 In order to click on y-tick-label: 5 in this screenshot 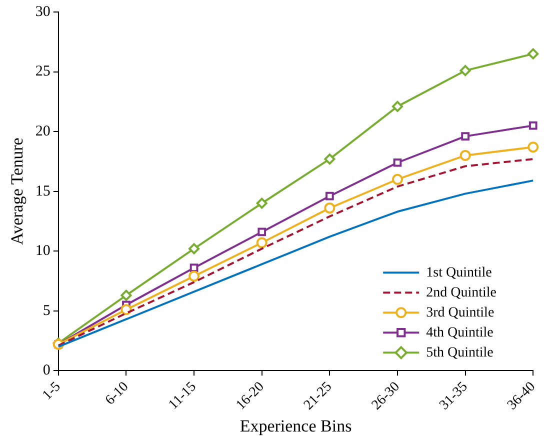, I will do `click(46, 310)`.